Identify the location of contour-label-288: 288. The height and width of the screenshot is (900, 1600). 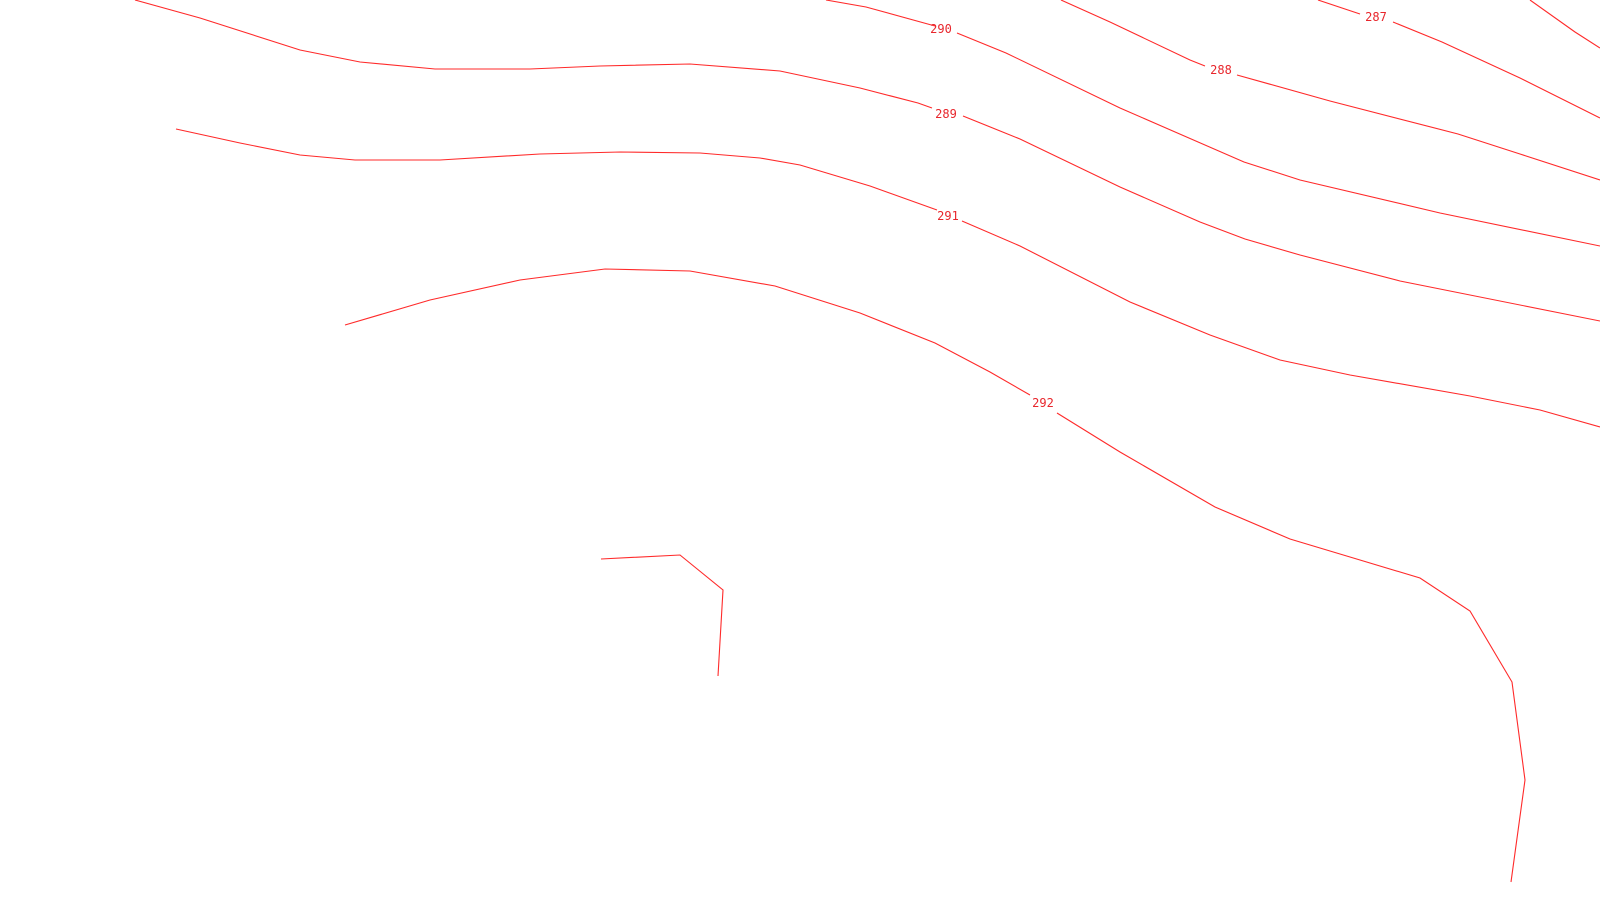
(1221, 70).